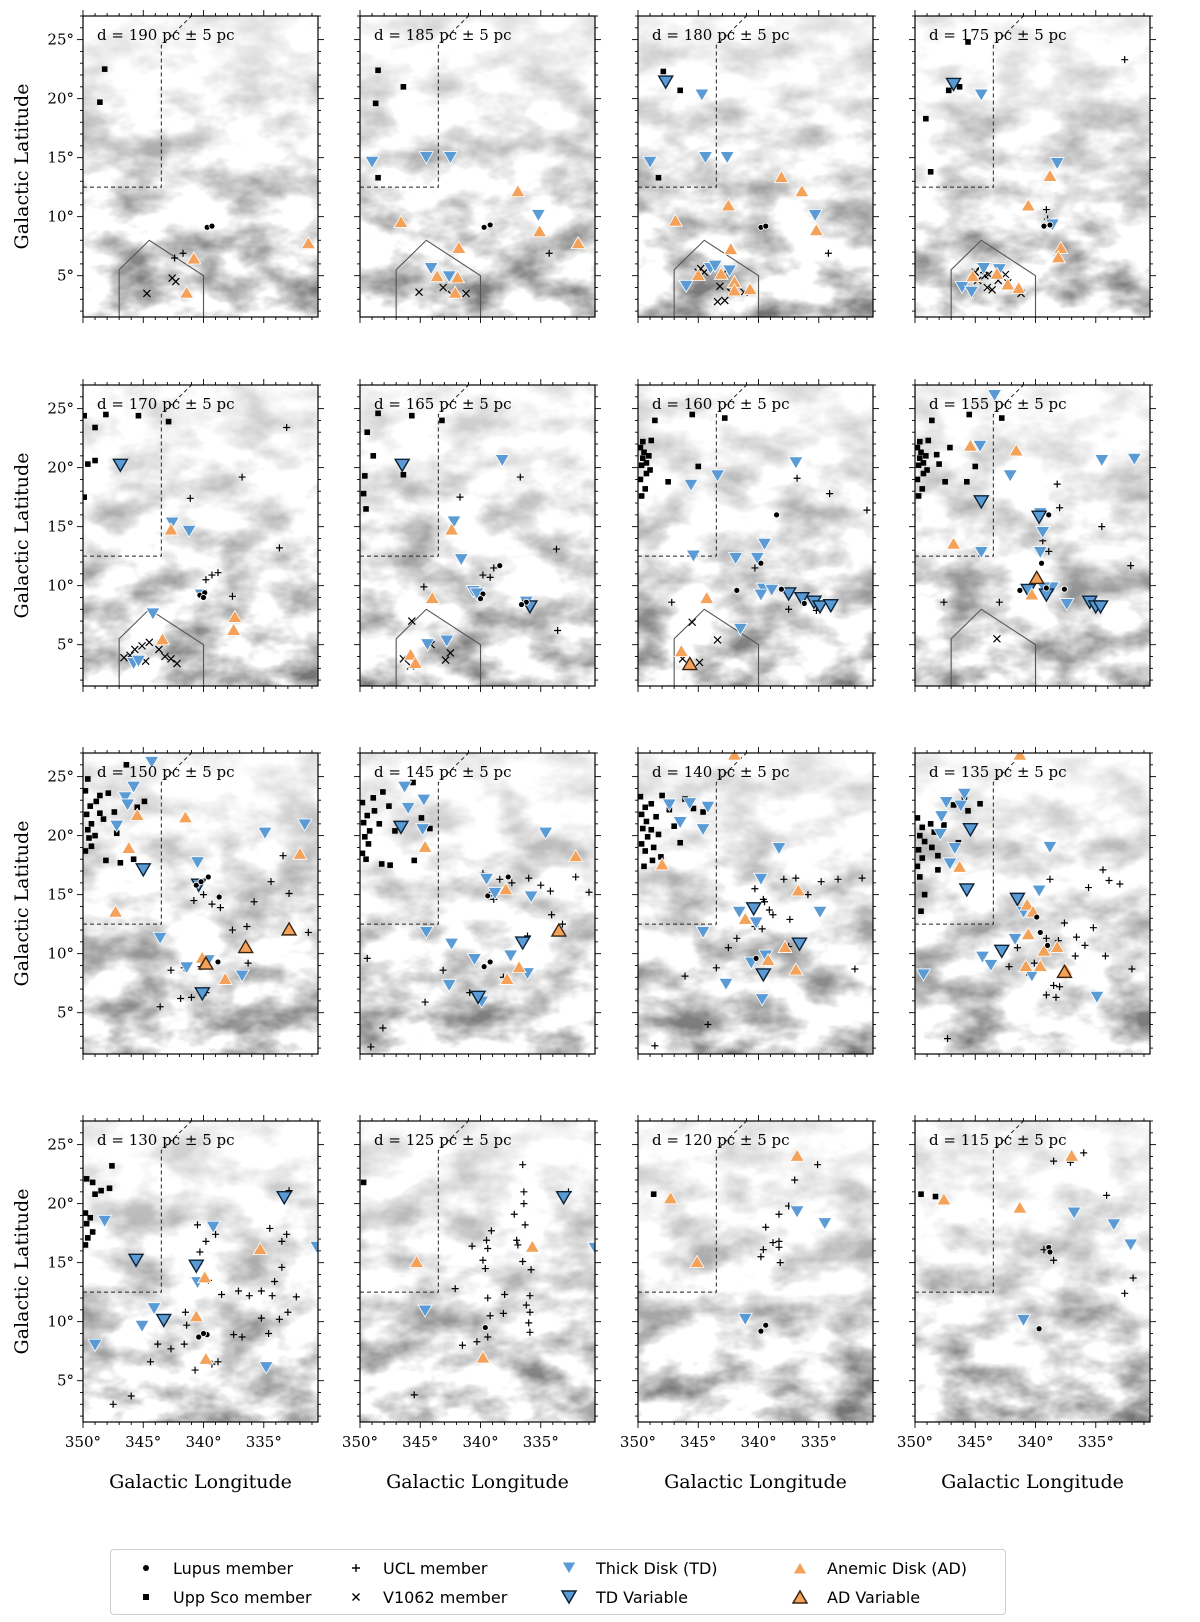 This screenshot has height=1622, width=1200. I want to click on panel: d = 160 pc ± 5 pc, so click(755, 535).